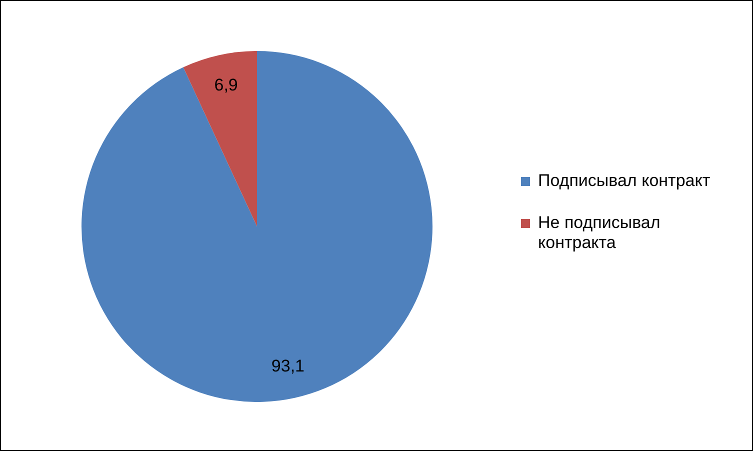 This screenshot has height=451, width=753. What do you see at coordinates (624, 181) in the screenshot?
I see `legend-label: Подписывал контракт` at bounding box center [624, 181].